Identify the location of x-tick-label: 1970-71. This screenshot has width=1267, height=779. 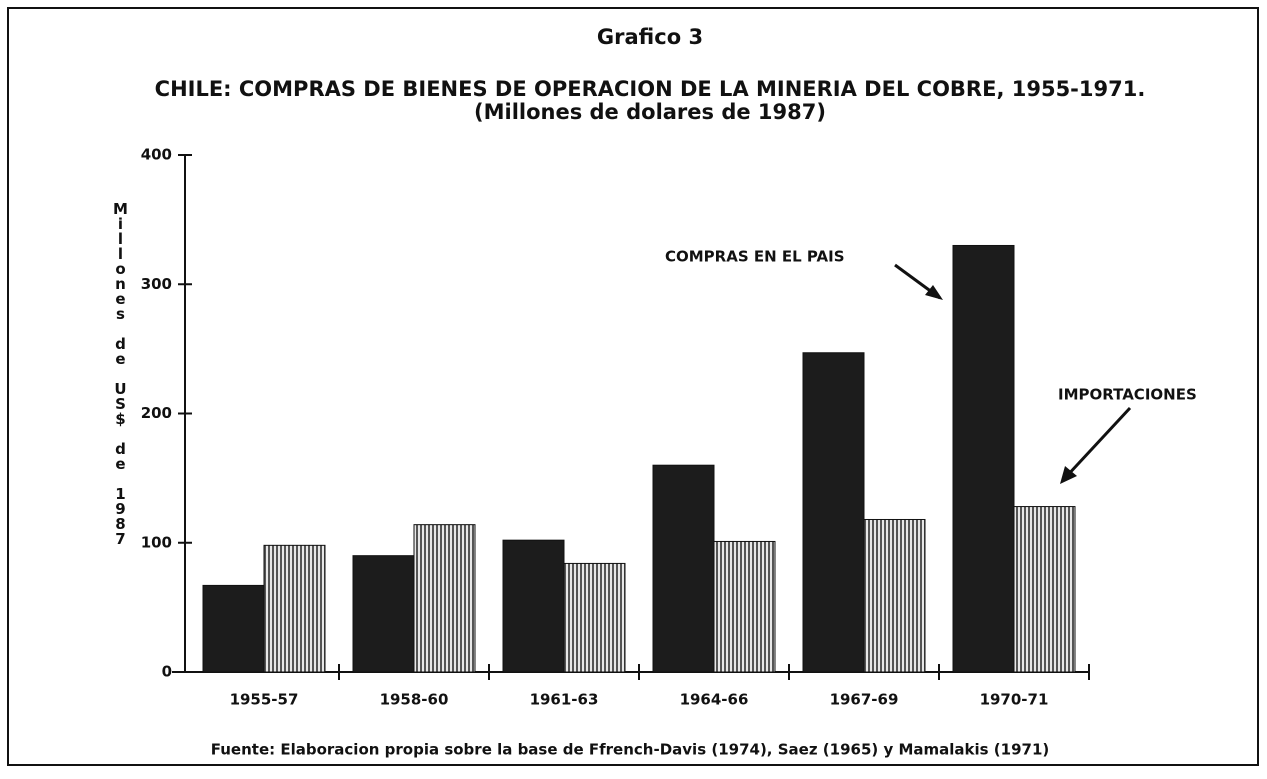
(1014, 700).